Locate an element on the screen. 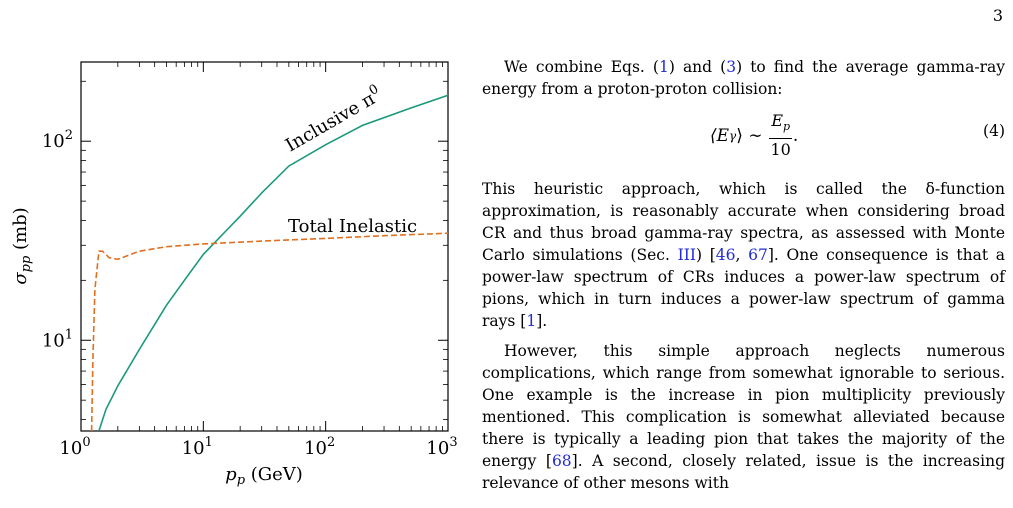 This screenshot has height=508, width=1013. equation-number: (4) is located at coordinates (994, 131).